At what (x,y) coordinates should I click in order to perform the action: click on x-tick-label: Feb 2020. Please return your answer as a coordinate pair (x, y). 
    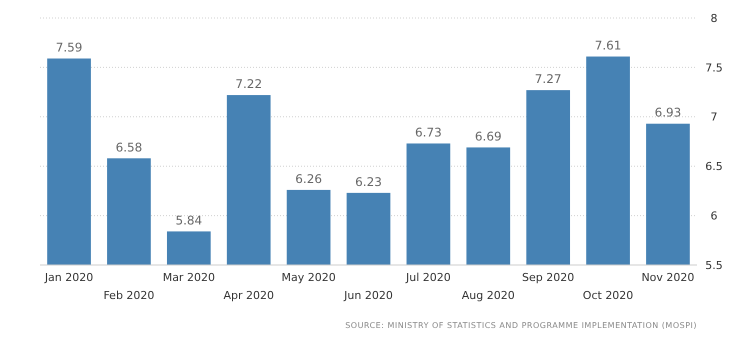
    Looking at the image, I should click on (128, 295).